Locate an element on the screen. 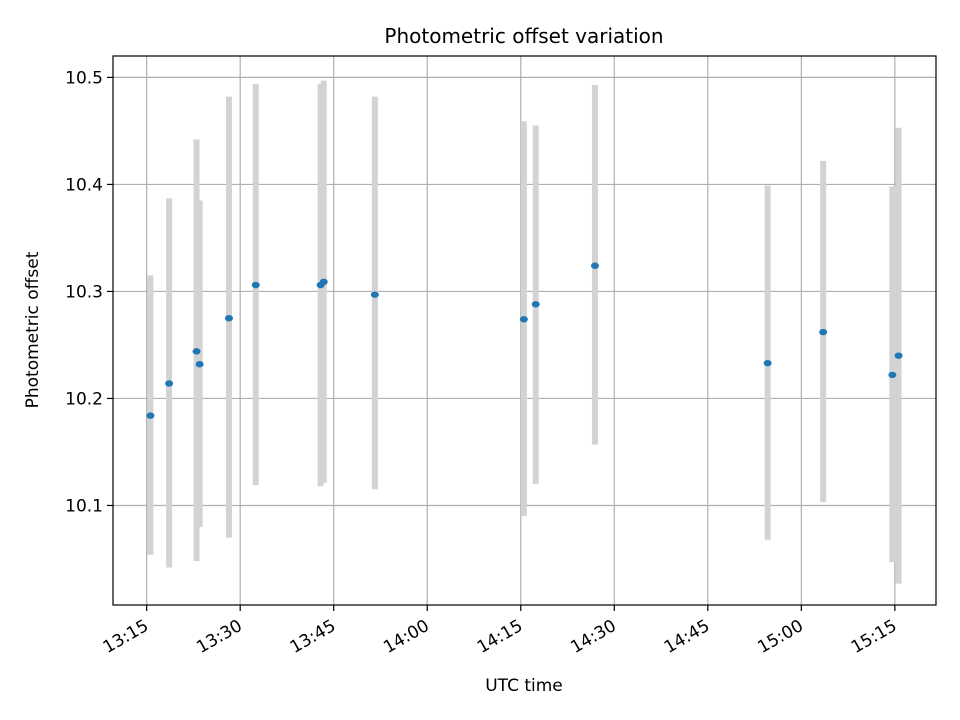  chart-title: Photometric offset variation is located at coordinates (523, 36).